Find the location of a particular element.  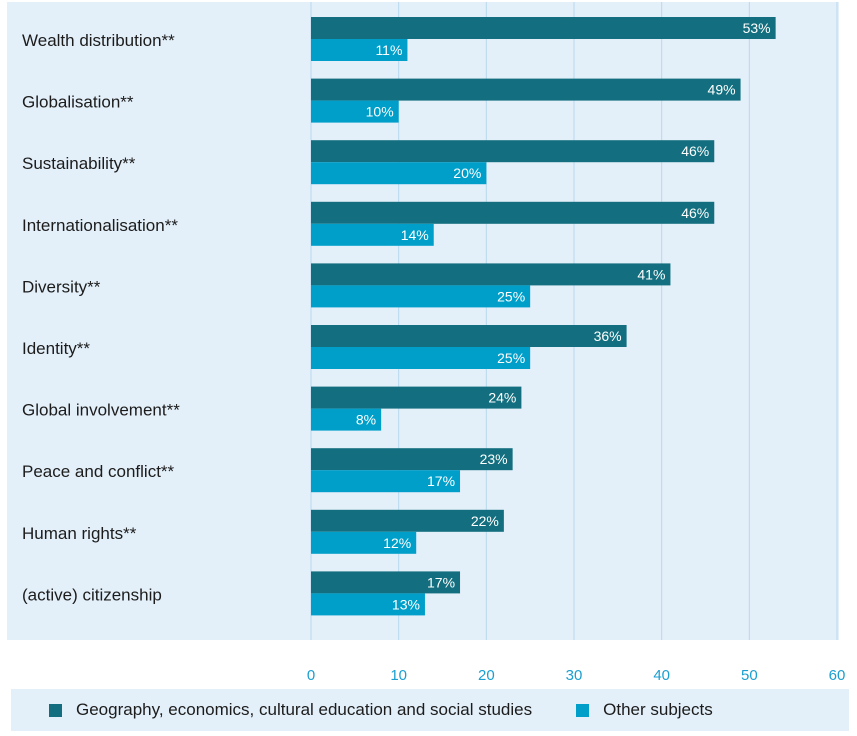

category-label: Peace and conflict** is located at coordinates (98, 471).